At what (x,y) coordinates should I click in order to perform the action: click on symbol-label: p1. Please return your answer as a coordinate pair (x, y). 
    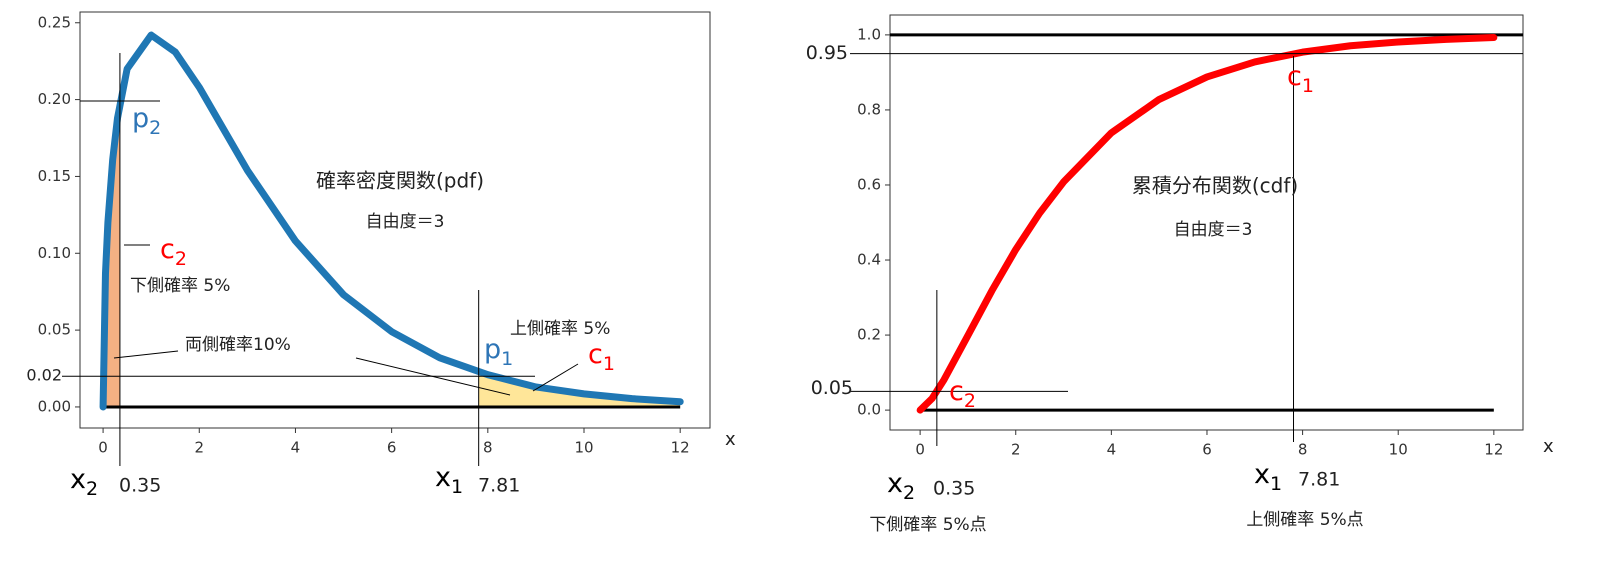
    Looking at the image, I should click on (498, 352).